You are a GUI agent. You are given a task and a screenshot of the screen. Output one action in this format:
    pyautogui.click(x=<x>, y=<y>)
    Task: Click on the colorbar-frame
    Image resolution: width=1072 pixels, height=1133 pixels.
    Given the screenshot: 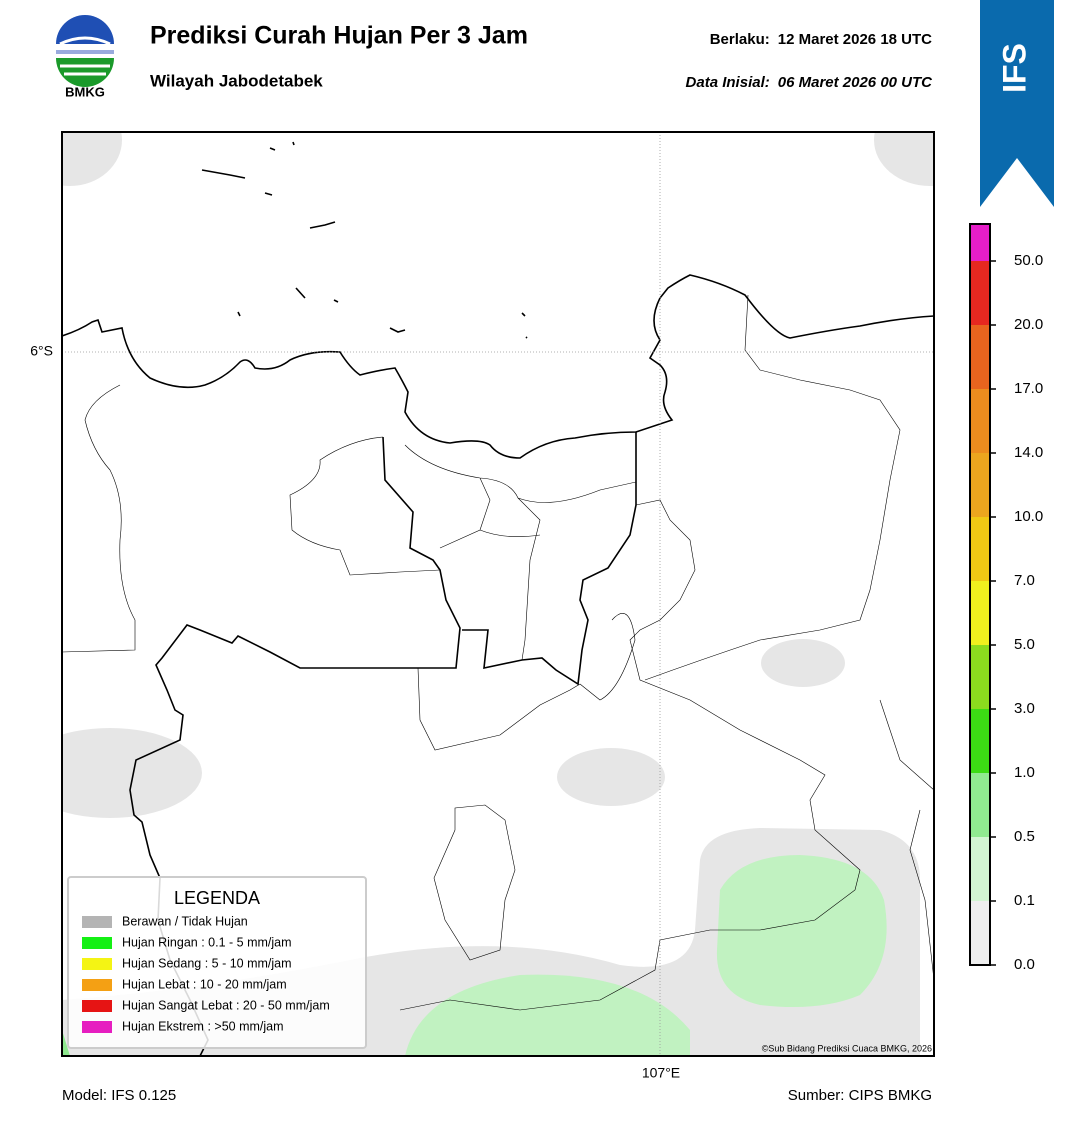 What is the action you would take?
    pyautogui.click(x=980, y=594)
    